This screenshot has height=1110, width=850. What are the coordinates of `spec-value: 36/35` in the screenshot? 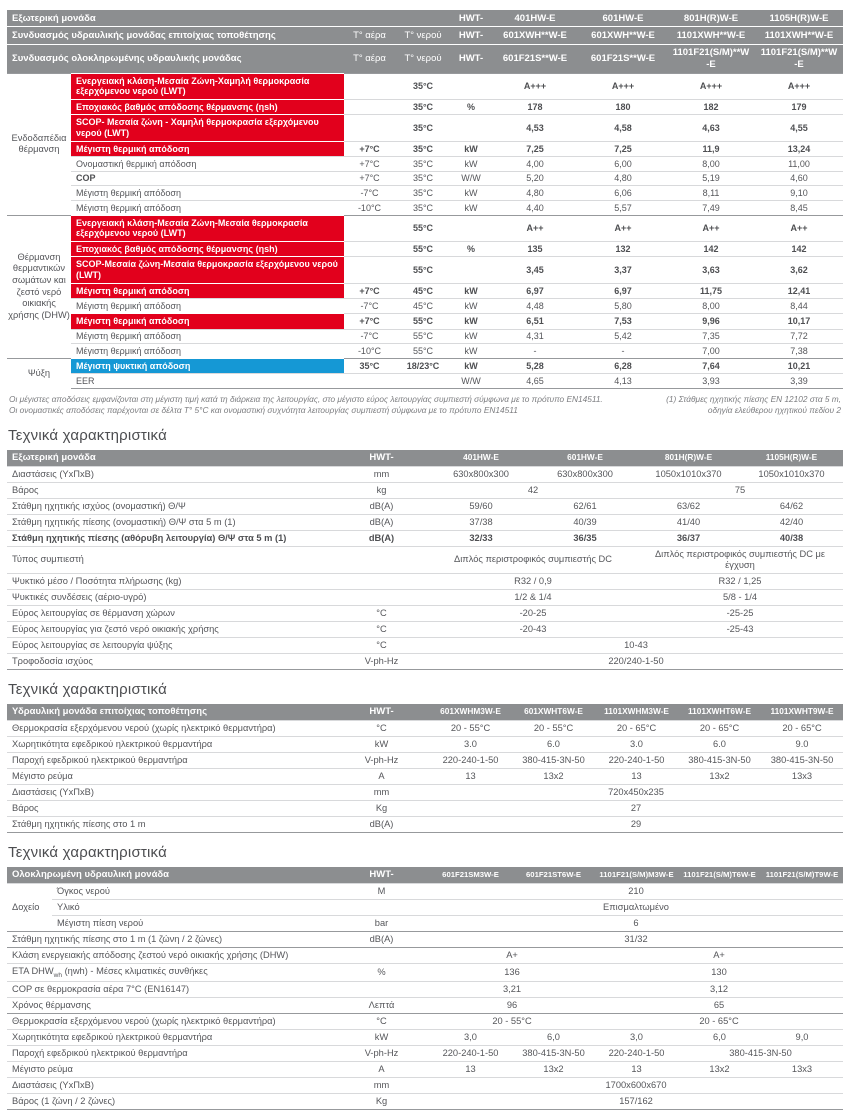 It's located at (585, 538).